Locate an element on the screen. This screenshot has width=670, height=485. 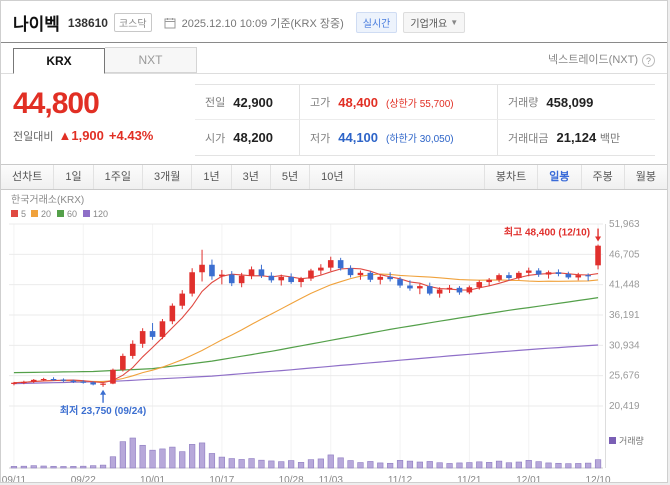
volume-cell: 거래량 458,099 is located at coordinates (576, 102).